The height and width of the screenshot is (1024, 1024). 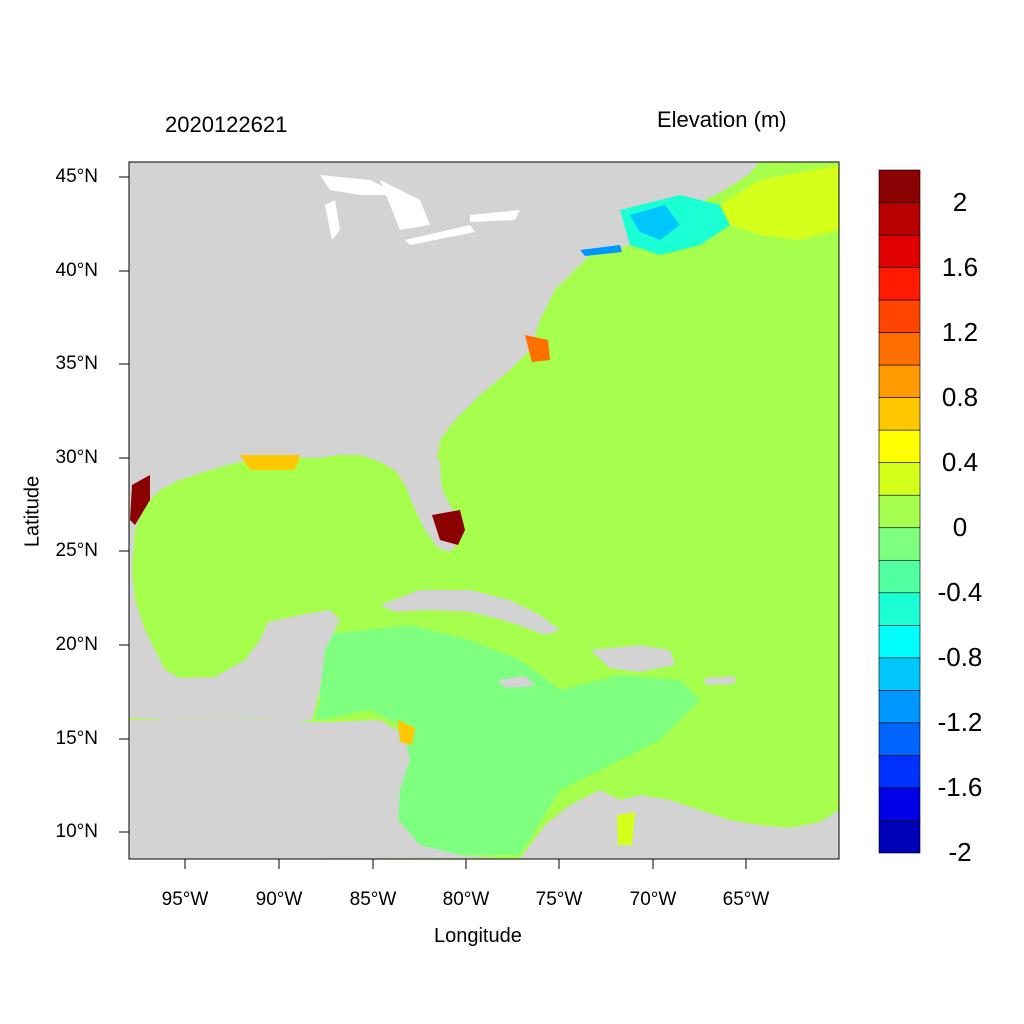 What do you see at coordinates (626, 828) in the screenshot?
I see `maracaibo-positive` at bounding box center [626, 828].